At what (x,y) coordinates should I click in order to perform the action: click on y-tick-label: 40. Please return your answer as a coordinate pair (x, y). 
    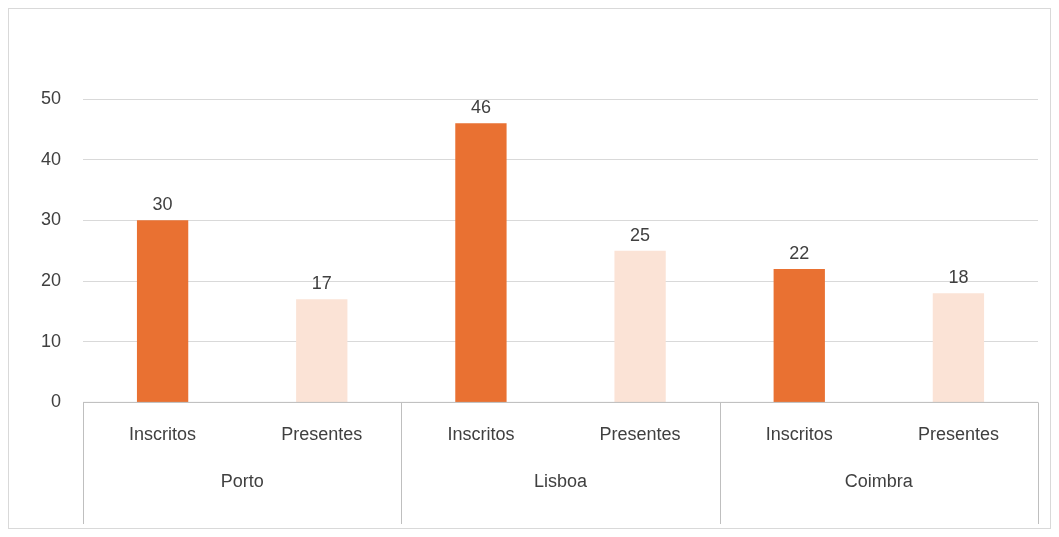
    Looking at the image, I should click on (51, 158).